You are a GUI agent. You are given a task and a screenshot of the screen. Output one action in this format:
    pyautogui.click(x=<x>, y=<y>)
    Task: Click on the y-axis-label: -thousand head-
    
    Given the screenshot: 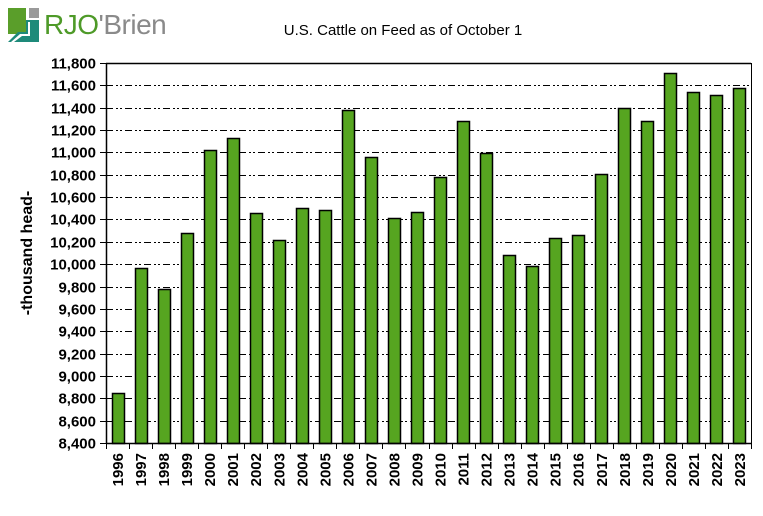 What is the action you would take?
    pyautogui.click(x=27, y=253)
    